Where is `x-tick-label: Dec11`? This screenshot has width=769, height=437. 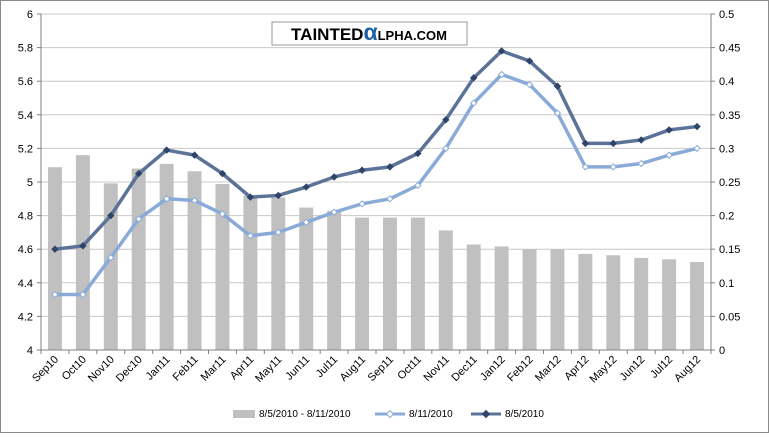
x-tick-label: Dec11 is located at coordinates (464, 369).